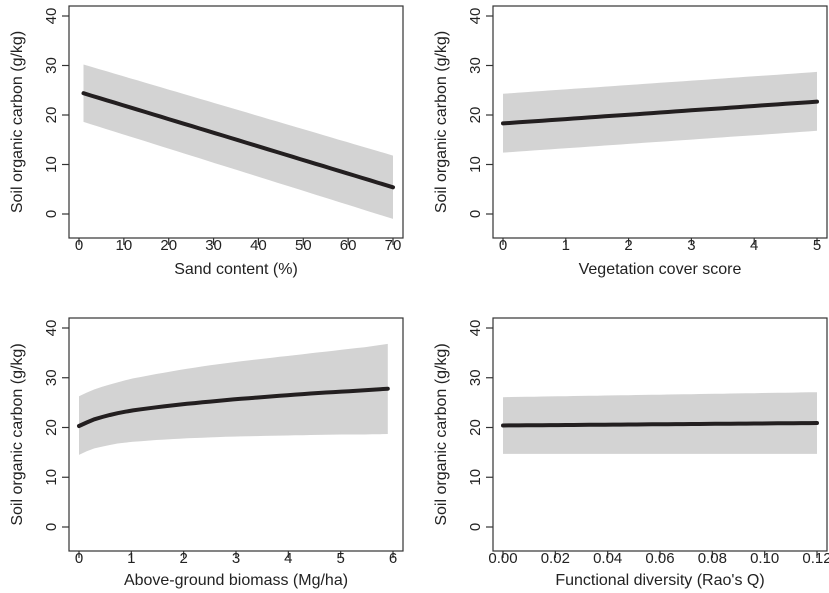 The width and height of the screenshot is (829, 593). What do you see at coordinates (348, 245) in the screenshot?
I see `x-tick-label: 60` at bounding box center [348, 245].